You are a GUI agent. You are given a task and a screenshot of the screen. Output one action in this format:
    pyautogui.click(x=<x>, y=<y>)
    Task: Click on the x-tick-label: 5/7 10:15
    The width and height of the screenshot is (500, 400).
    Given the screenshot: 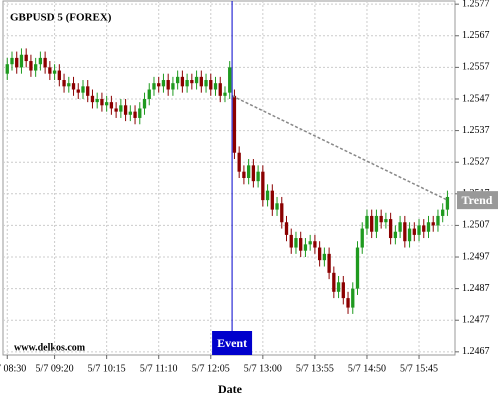 What is the action you would take?
    pyautogui.click(x=107, y=368)
    